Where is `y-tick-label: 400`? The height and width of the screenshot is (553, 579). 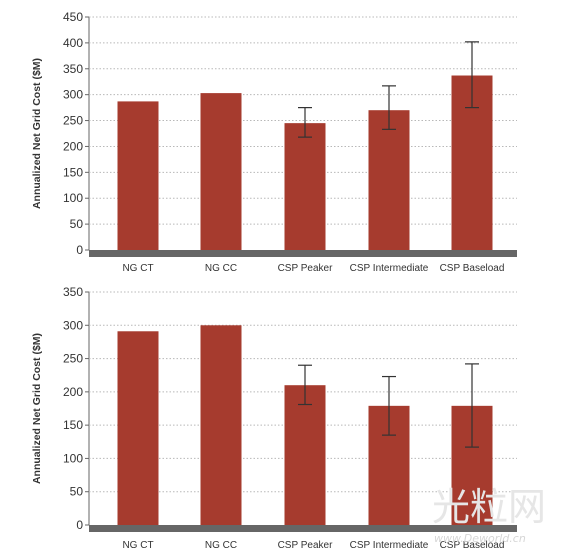
y-tick-label: 400 is located at coordinates (73, 43).